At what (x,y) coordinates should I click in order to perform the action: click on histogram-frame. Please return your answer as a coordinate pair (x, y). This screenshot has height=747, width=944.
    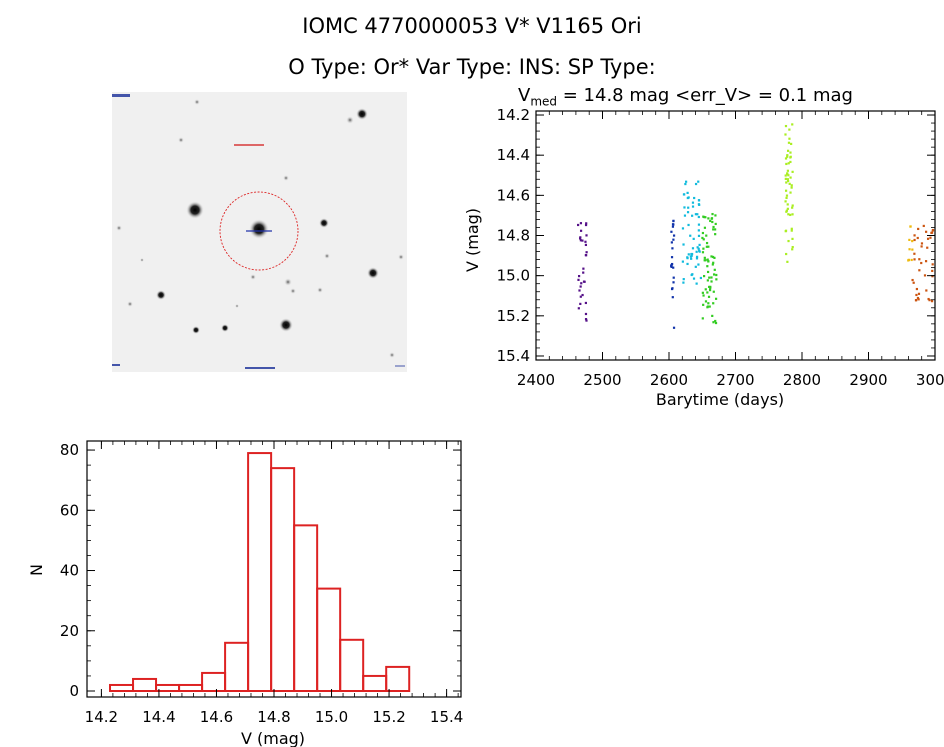
    Looking at the image, I should click on (274, 569).